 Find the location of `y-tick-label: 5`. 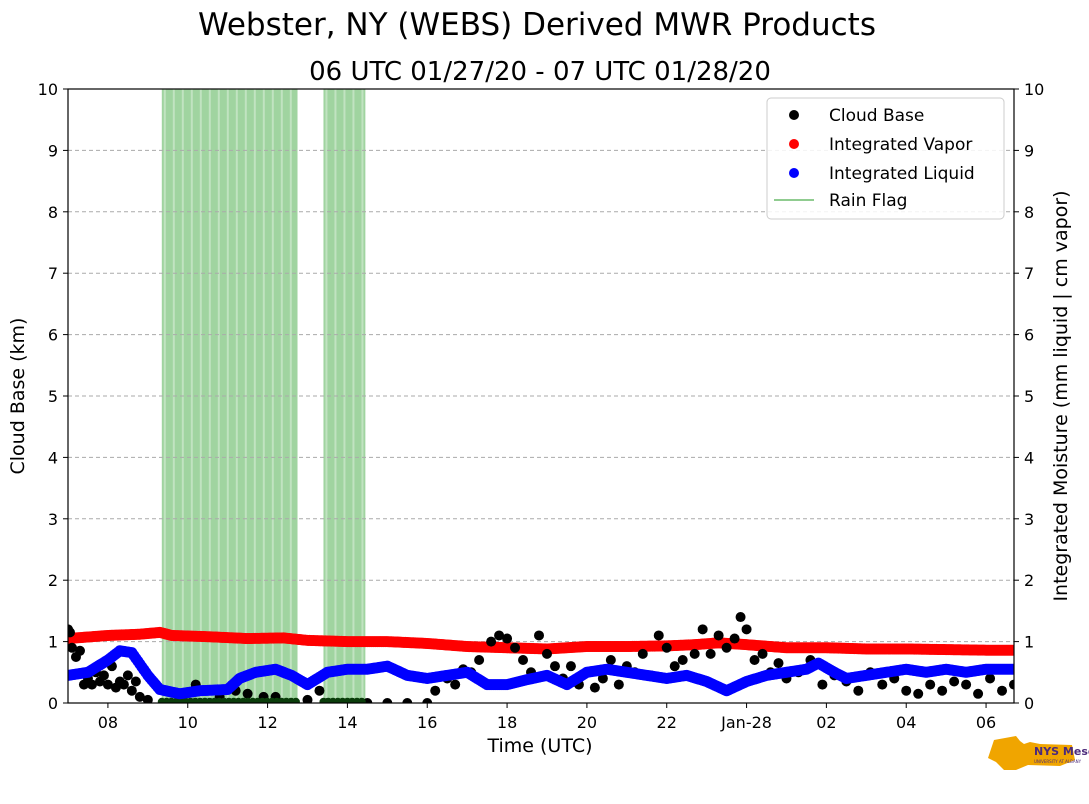

y-tick-label: 5 is located at coordinates (53, 396).